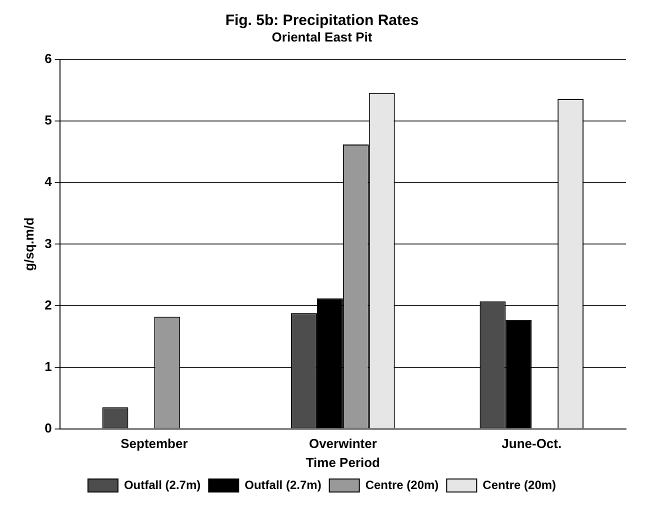  What do you see at coordinates (343, 462) in the screenshot?
I see `x-axis-title: Time Period` at bounding box center [343, 462].